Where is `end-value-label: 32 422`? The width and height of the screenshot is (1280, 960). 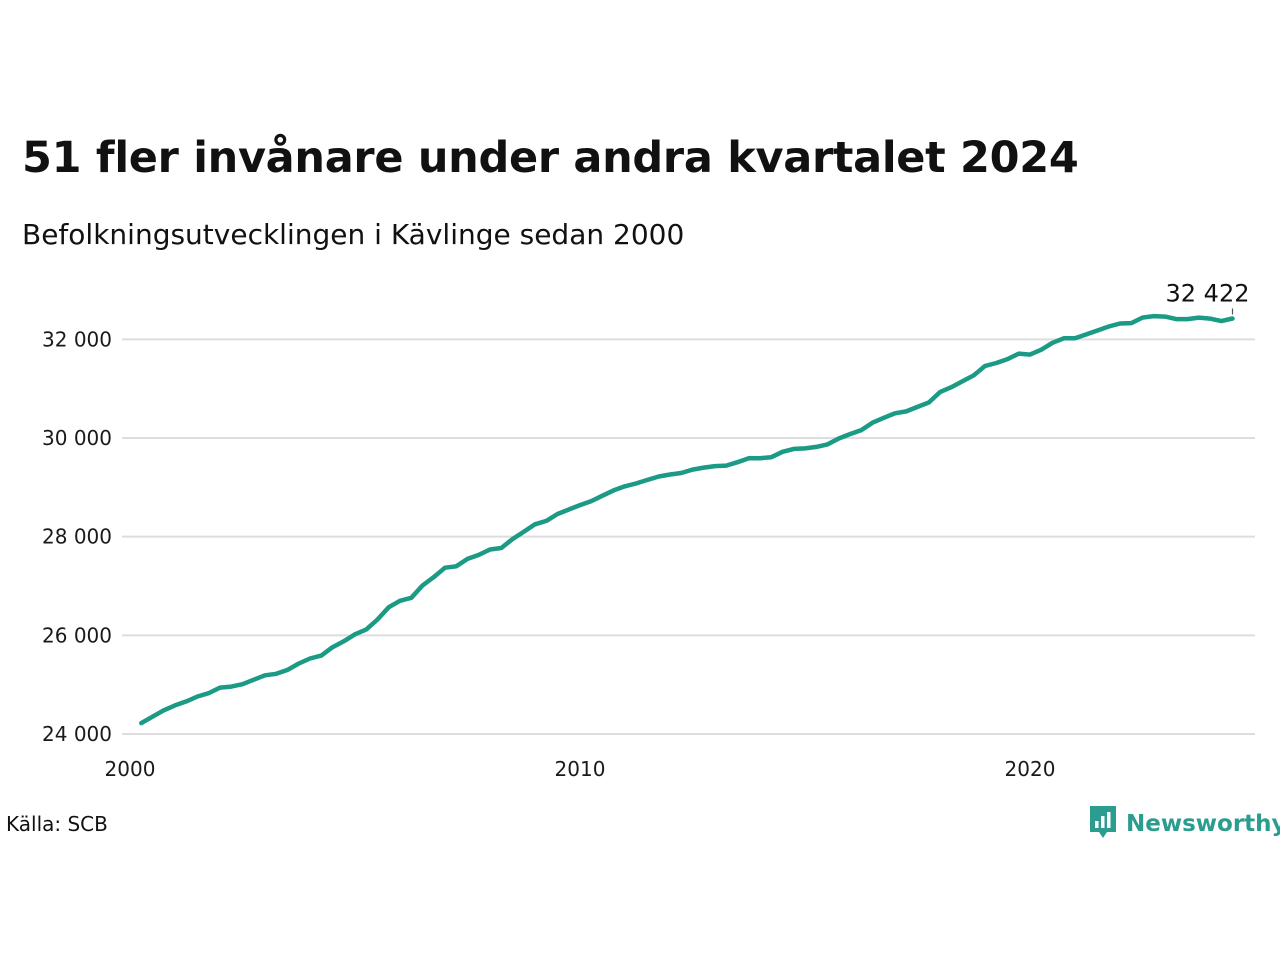
end-value-label: 32 422 is located at coordinates (1208, 294).